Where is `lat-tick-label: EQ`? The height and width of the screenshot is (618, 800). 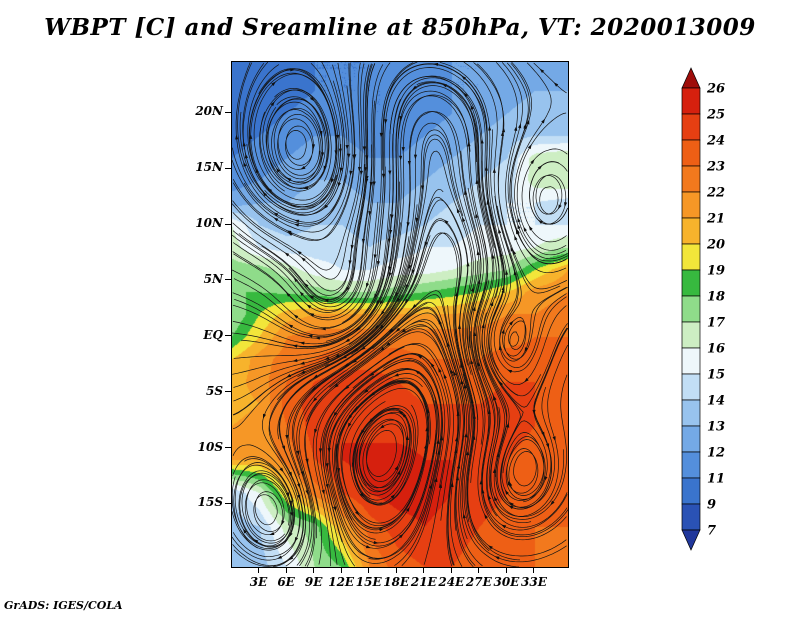 lat-tick-label: EQ is located at coordinates (213, 334).